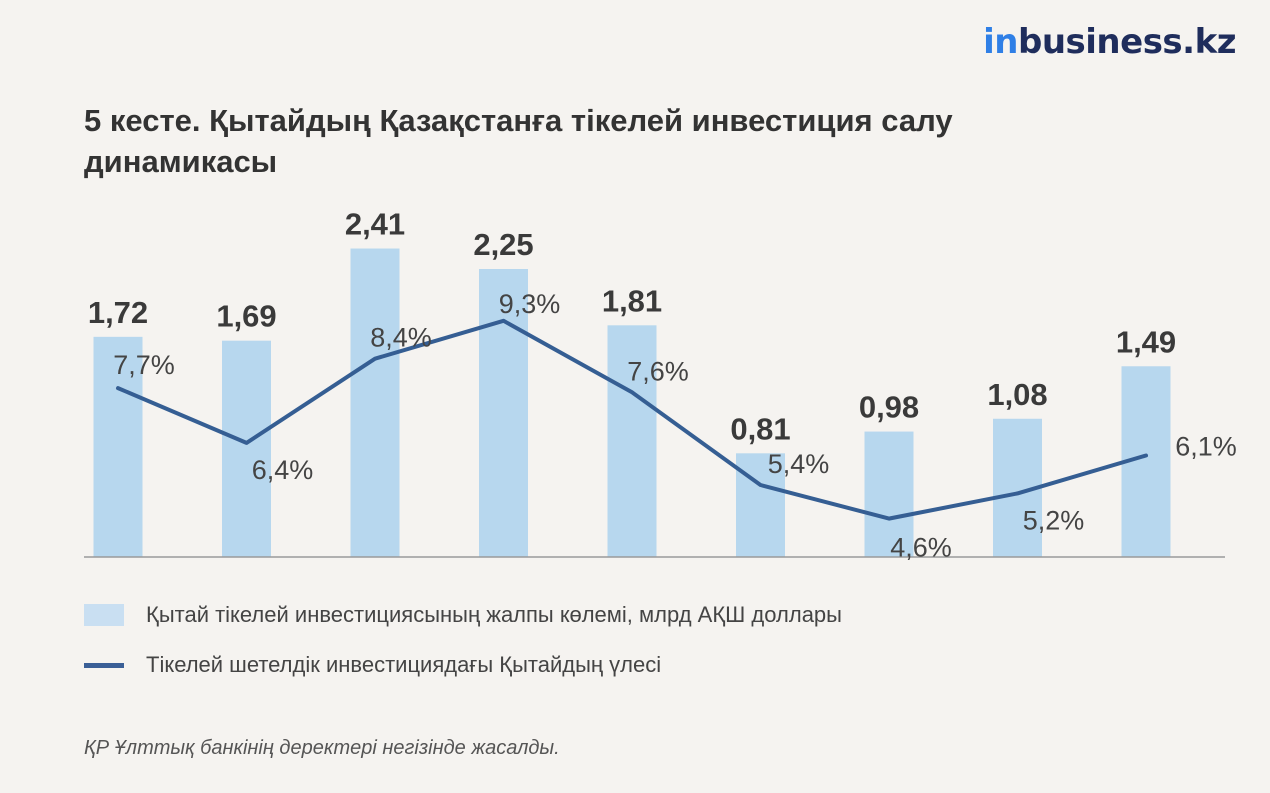 The height and width of the screenshot is (793, 1270). Describe the element at coordinates (1127, 42) in the screenshot. I see `logo-part-business: business.kz` at that location.